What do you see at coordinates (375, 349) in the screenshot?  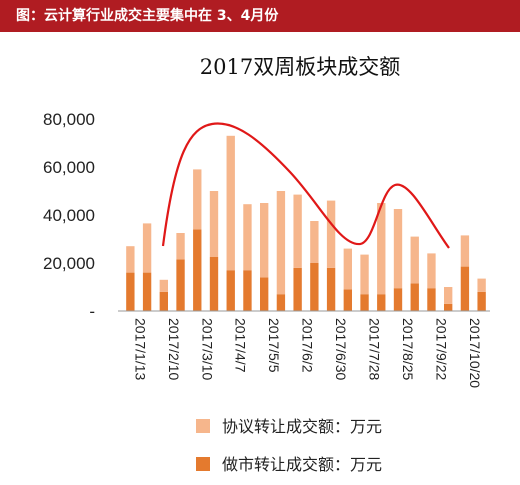 I see `x-tick-label: 2017/7/28` at bounding box center [375, 349].